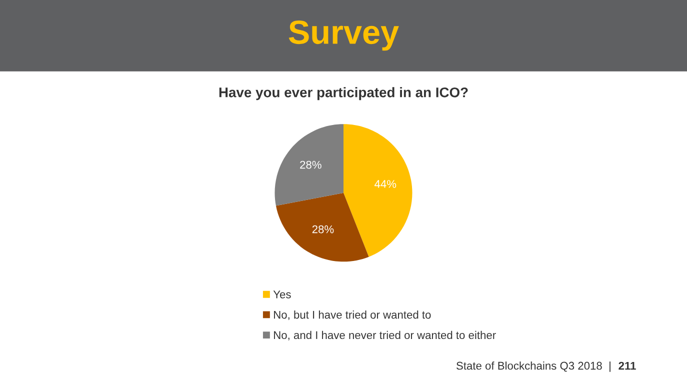 This screenshot has width=687, height=382. What do you see at coordinates (533, 367) in the screenshot?
I see `text: State of Blockchains Q3 2018 |` at bounding box center [533, 367].